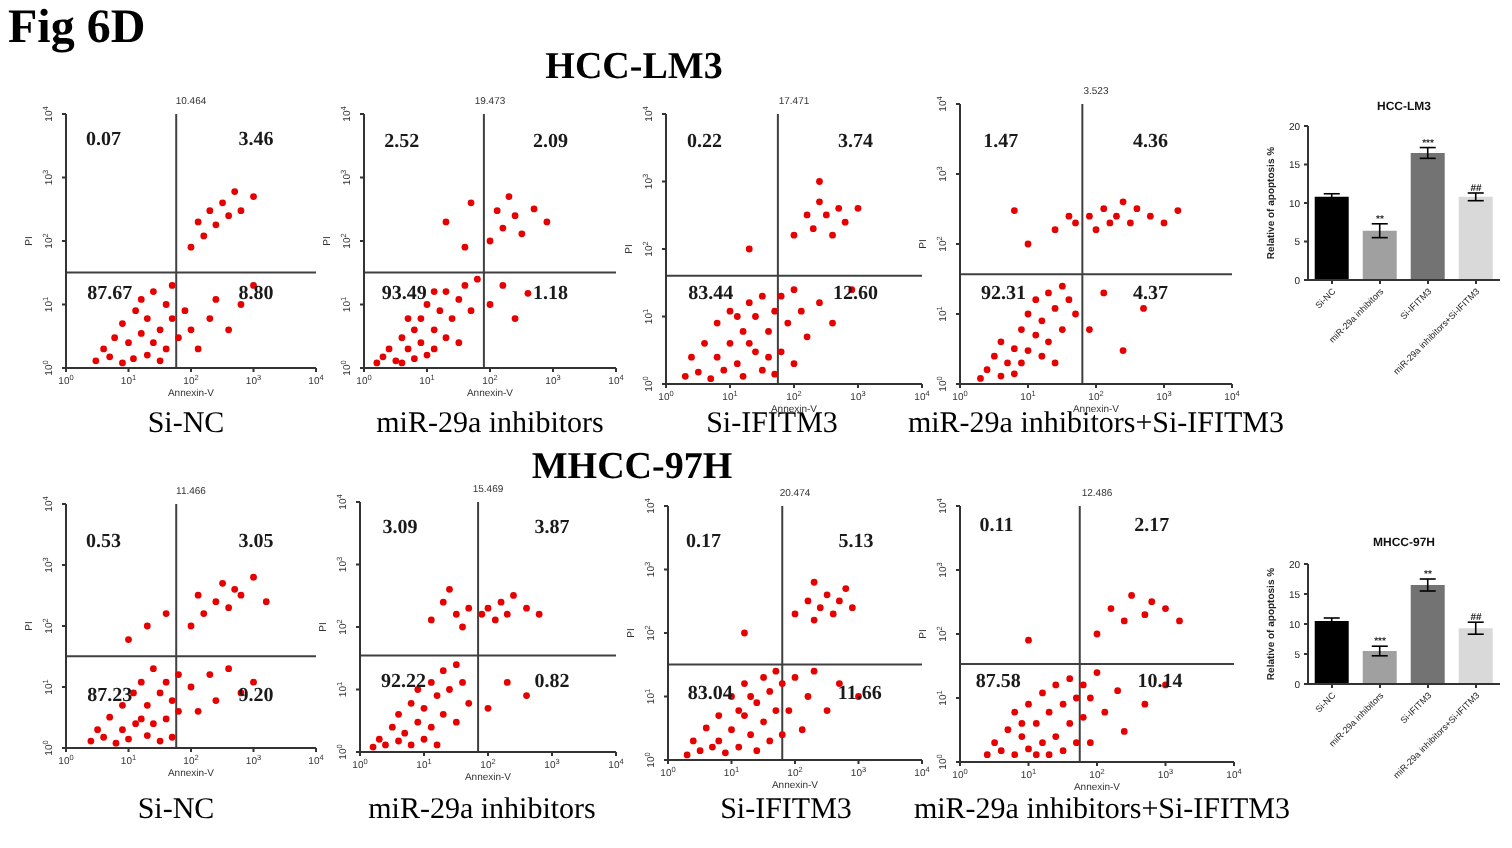 This screenshot has height=848, width=1512. I want to click on annotation: 0.17, so click(704, 541).